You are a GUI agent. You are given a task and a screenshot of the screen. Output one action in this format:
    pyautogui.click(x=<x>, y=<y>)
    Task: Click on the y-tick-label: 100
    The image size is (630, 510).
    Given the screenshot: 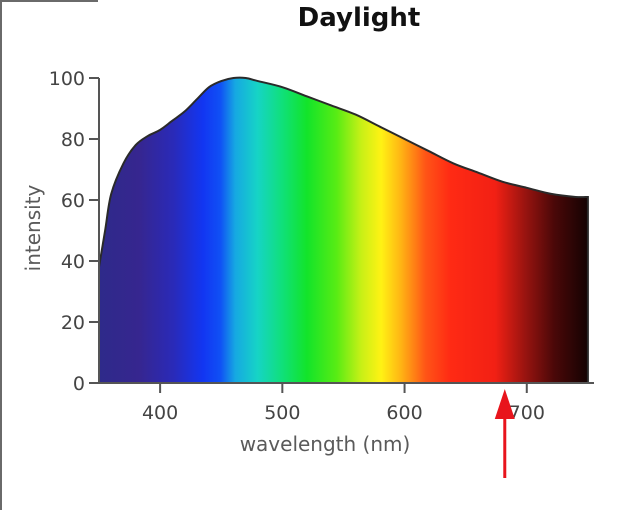 What is the action you would take?
    pyautogui.click(x=67, y=79)
    